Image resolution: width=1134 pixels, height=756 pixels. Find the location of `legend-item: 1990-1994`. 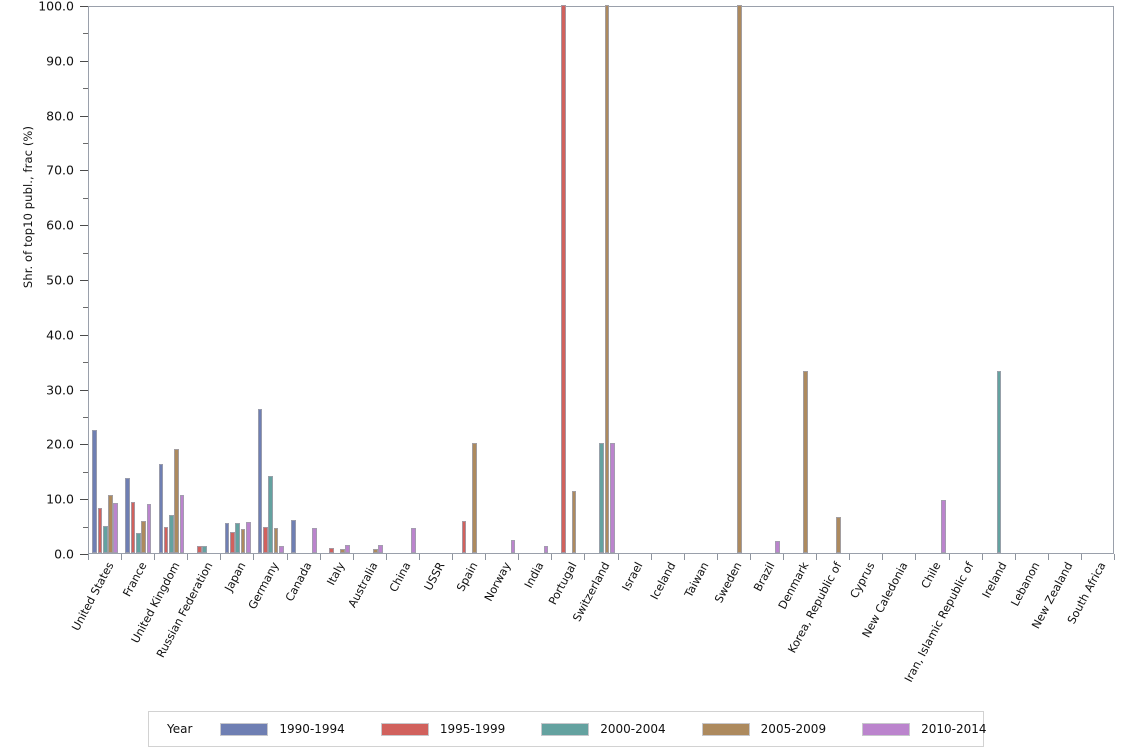

legend-item: 1990-1994 is located at coordinates (282, 729).